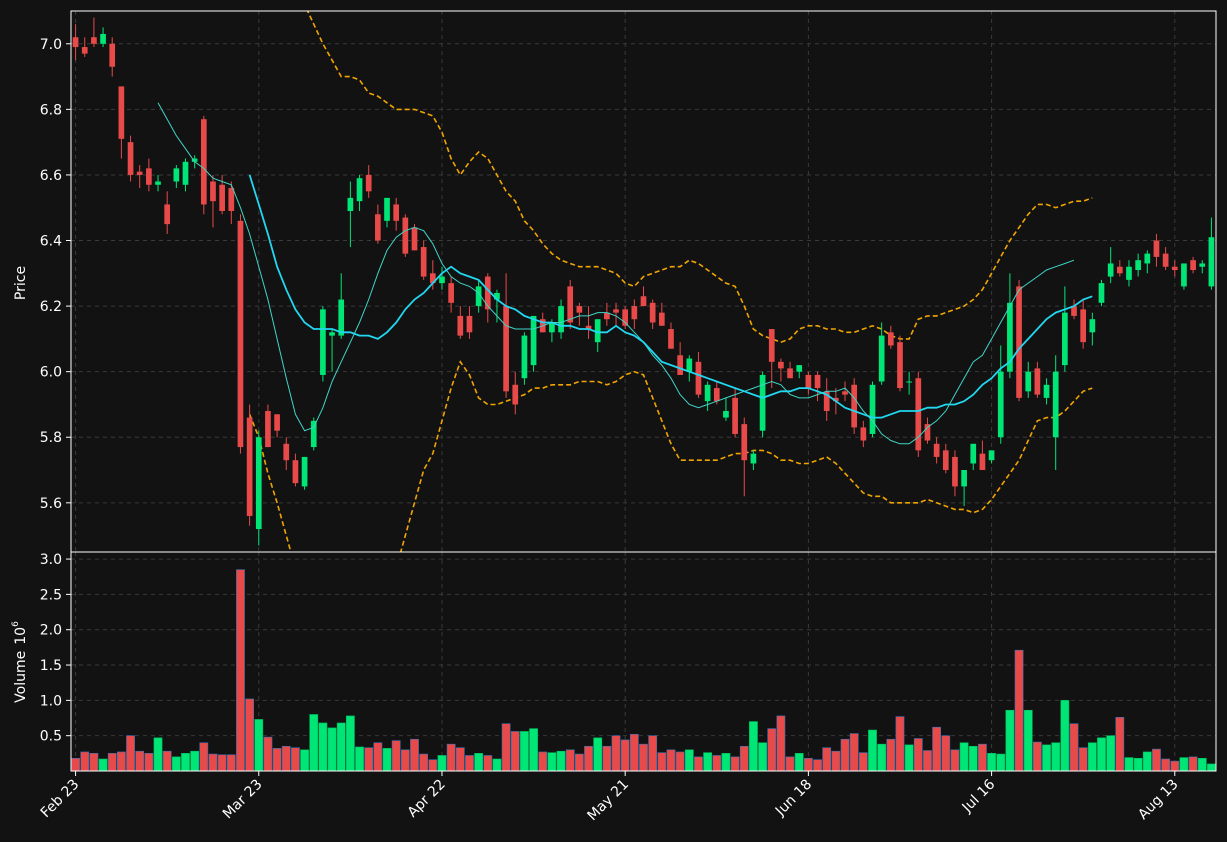  Describe the element at coordinates (608, 801) in the screenshot. I see `date-tick-label: May 21` at that location.